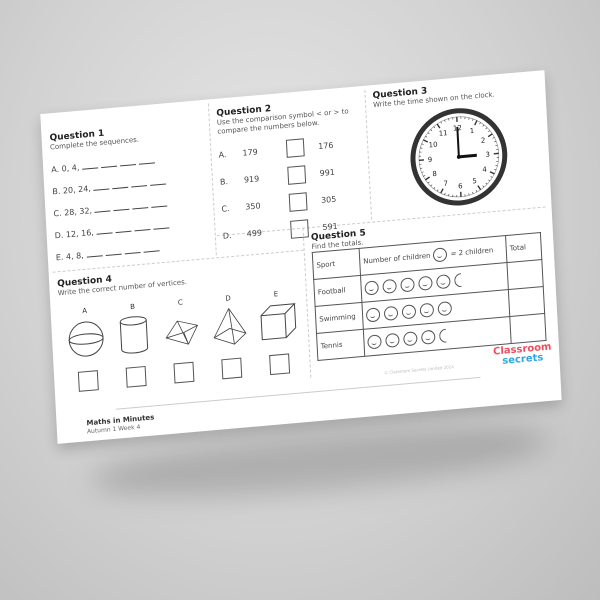 This screenshot has height=600, width=600. I want to click on sequence-label: D. 12, 16,, so click(74, 234).